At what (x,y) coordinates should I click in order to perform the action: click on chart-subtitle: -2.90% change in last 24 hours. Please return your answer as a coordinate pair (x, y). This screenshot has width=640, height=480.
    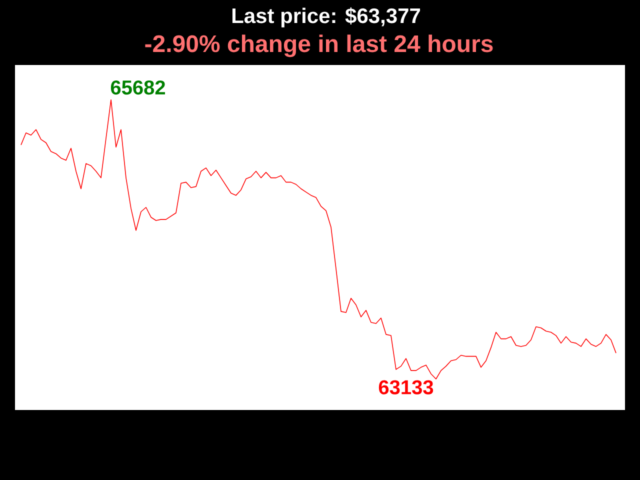
    Looking at the image, I should click on (319, 46).